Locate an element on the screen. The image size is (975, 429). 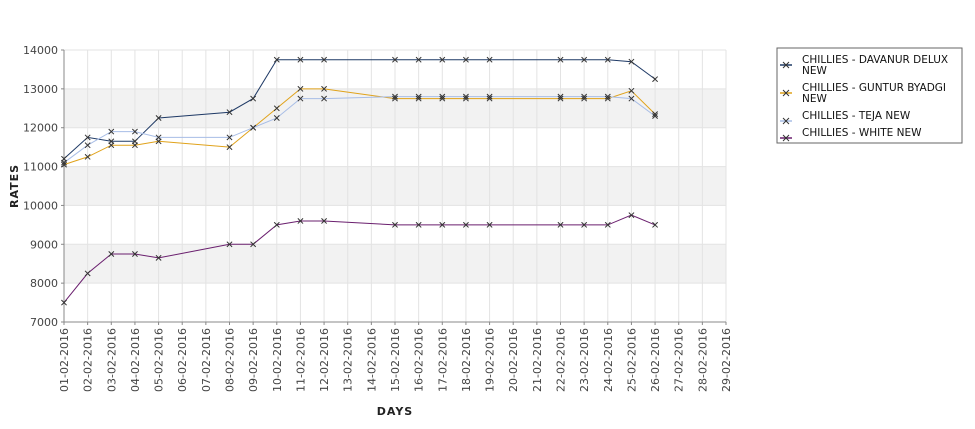
y-tick-label: 11000 is located at coordinates (40, 167).